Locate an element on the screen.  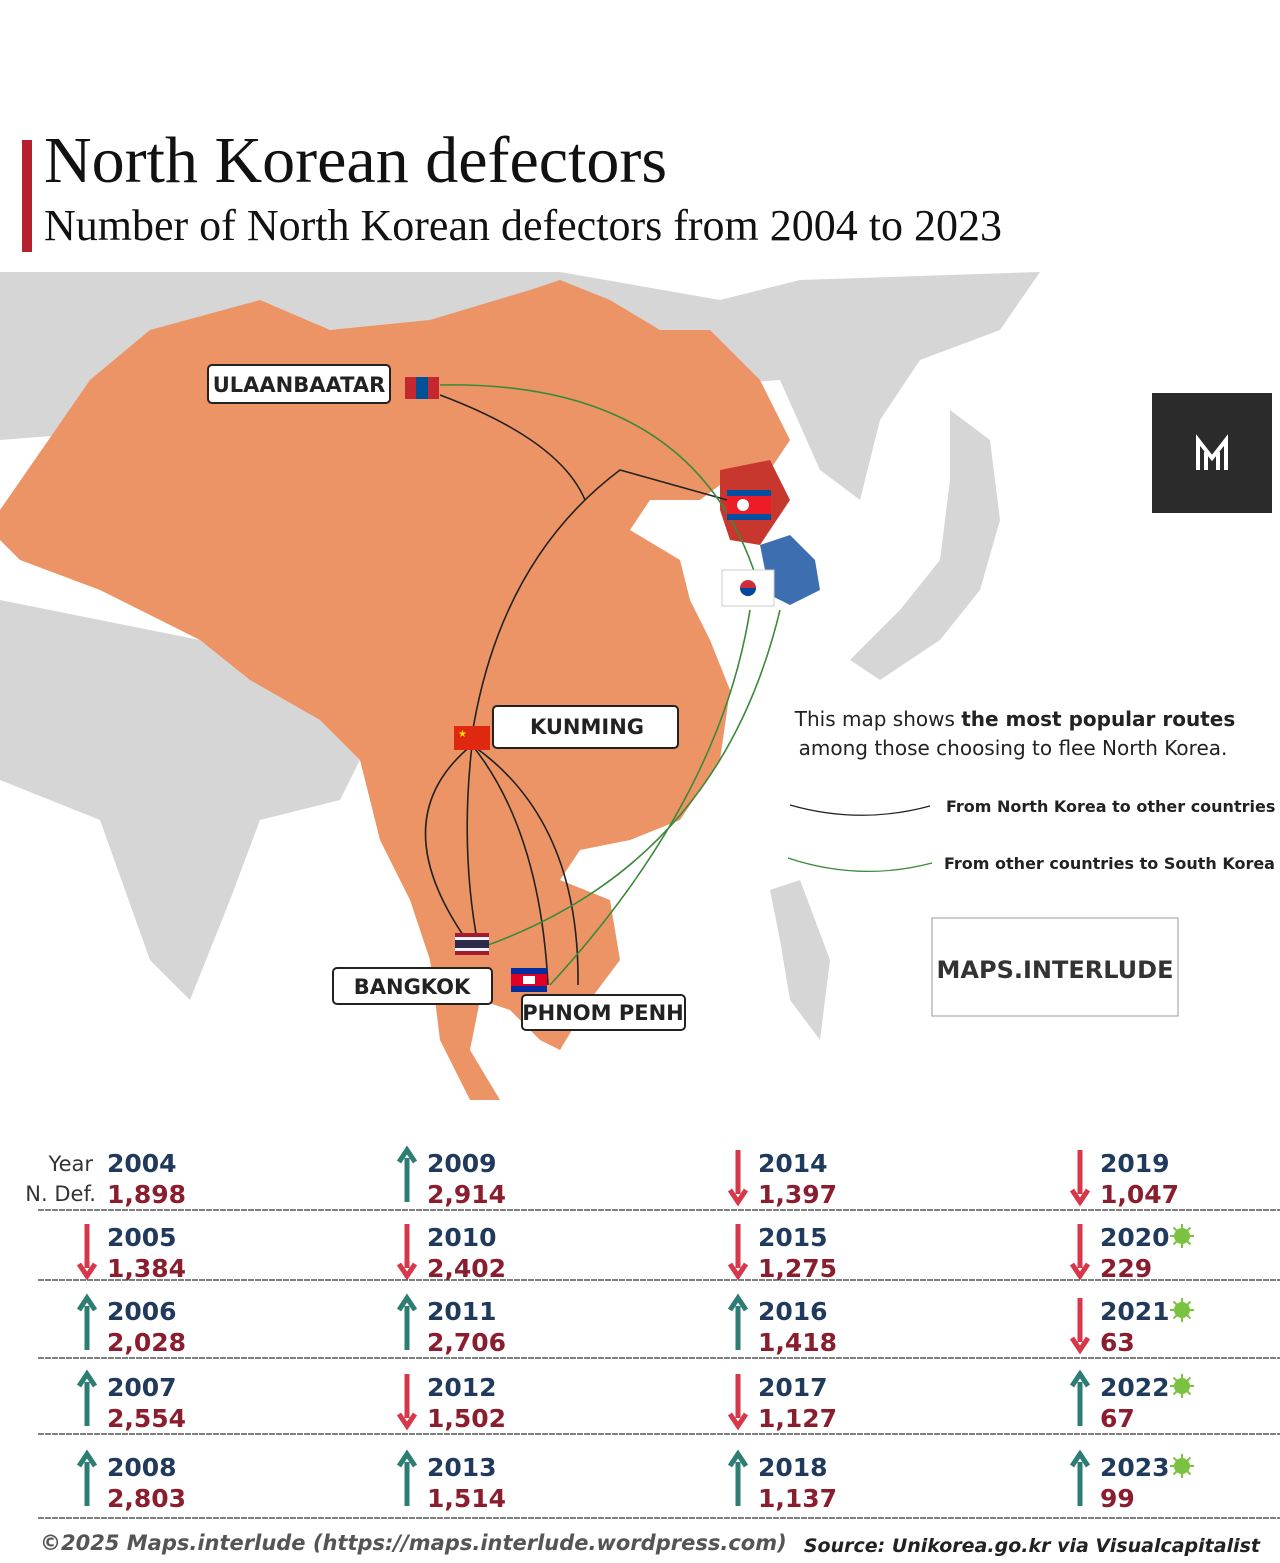
defectors: 1,047 is located at coordinates (1139, 1194).